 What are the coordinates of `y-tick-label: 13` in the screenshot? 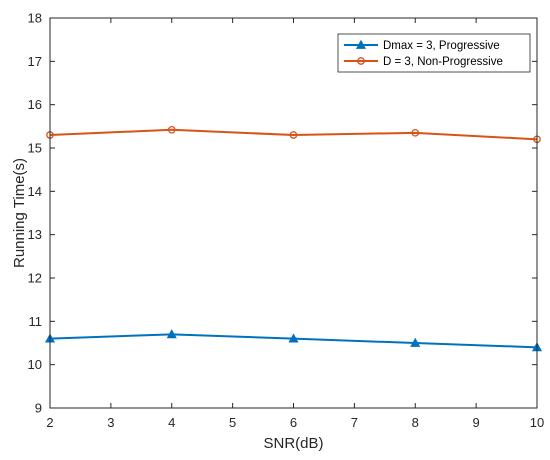 It's located at (35, 234).